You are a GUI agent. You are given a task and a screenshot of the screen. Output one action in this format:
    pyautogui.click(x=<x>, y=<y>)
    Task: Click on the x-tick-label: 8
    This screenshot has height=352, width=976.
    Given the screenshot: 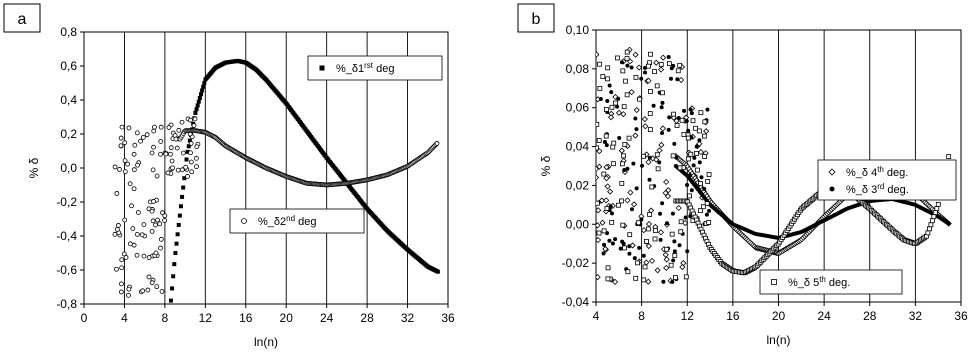 What is the action you would take?
    pyautogui.click(x=641, y=316)
    